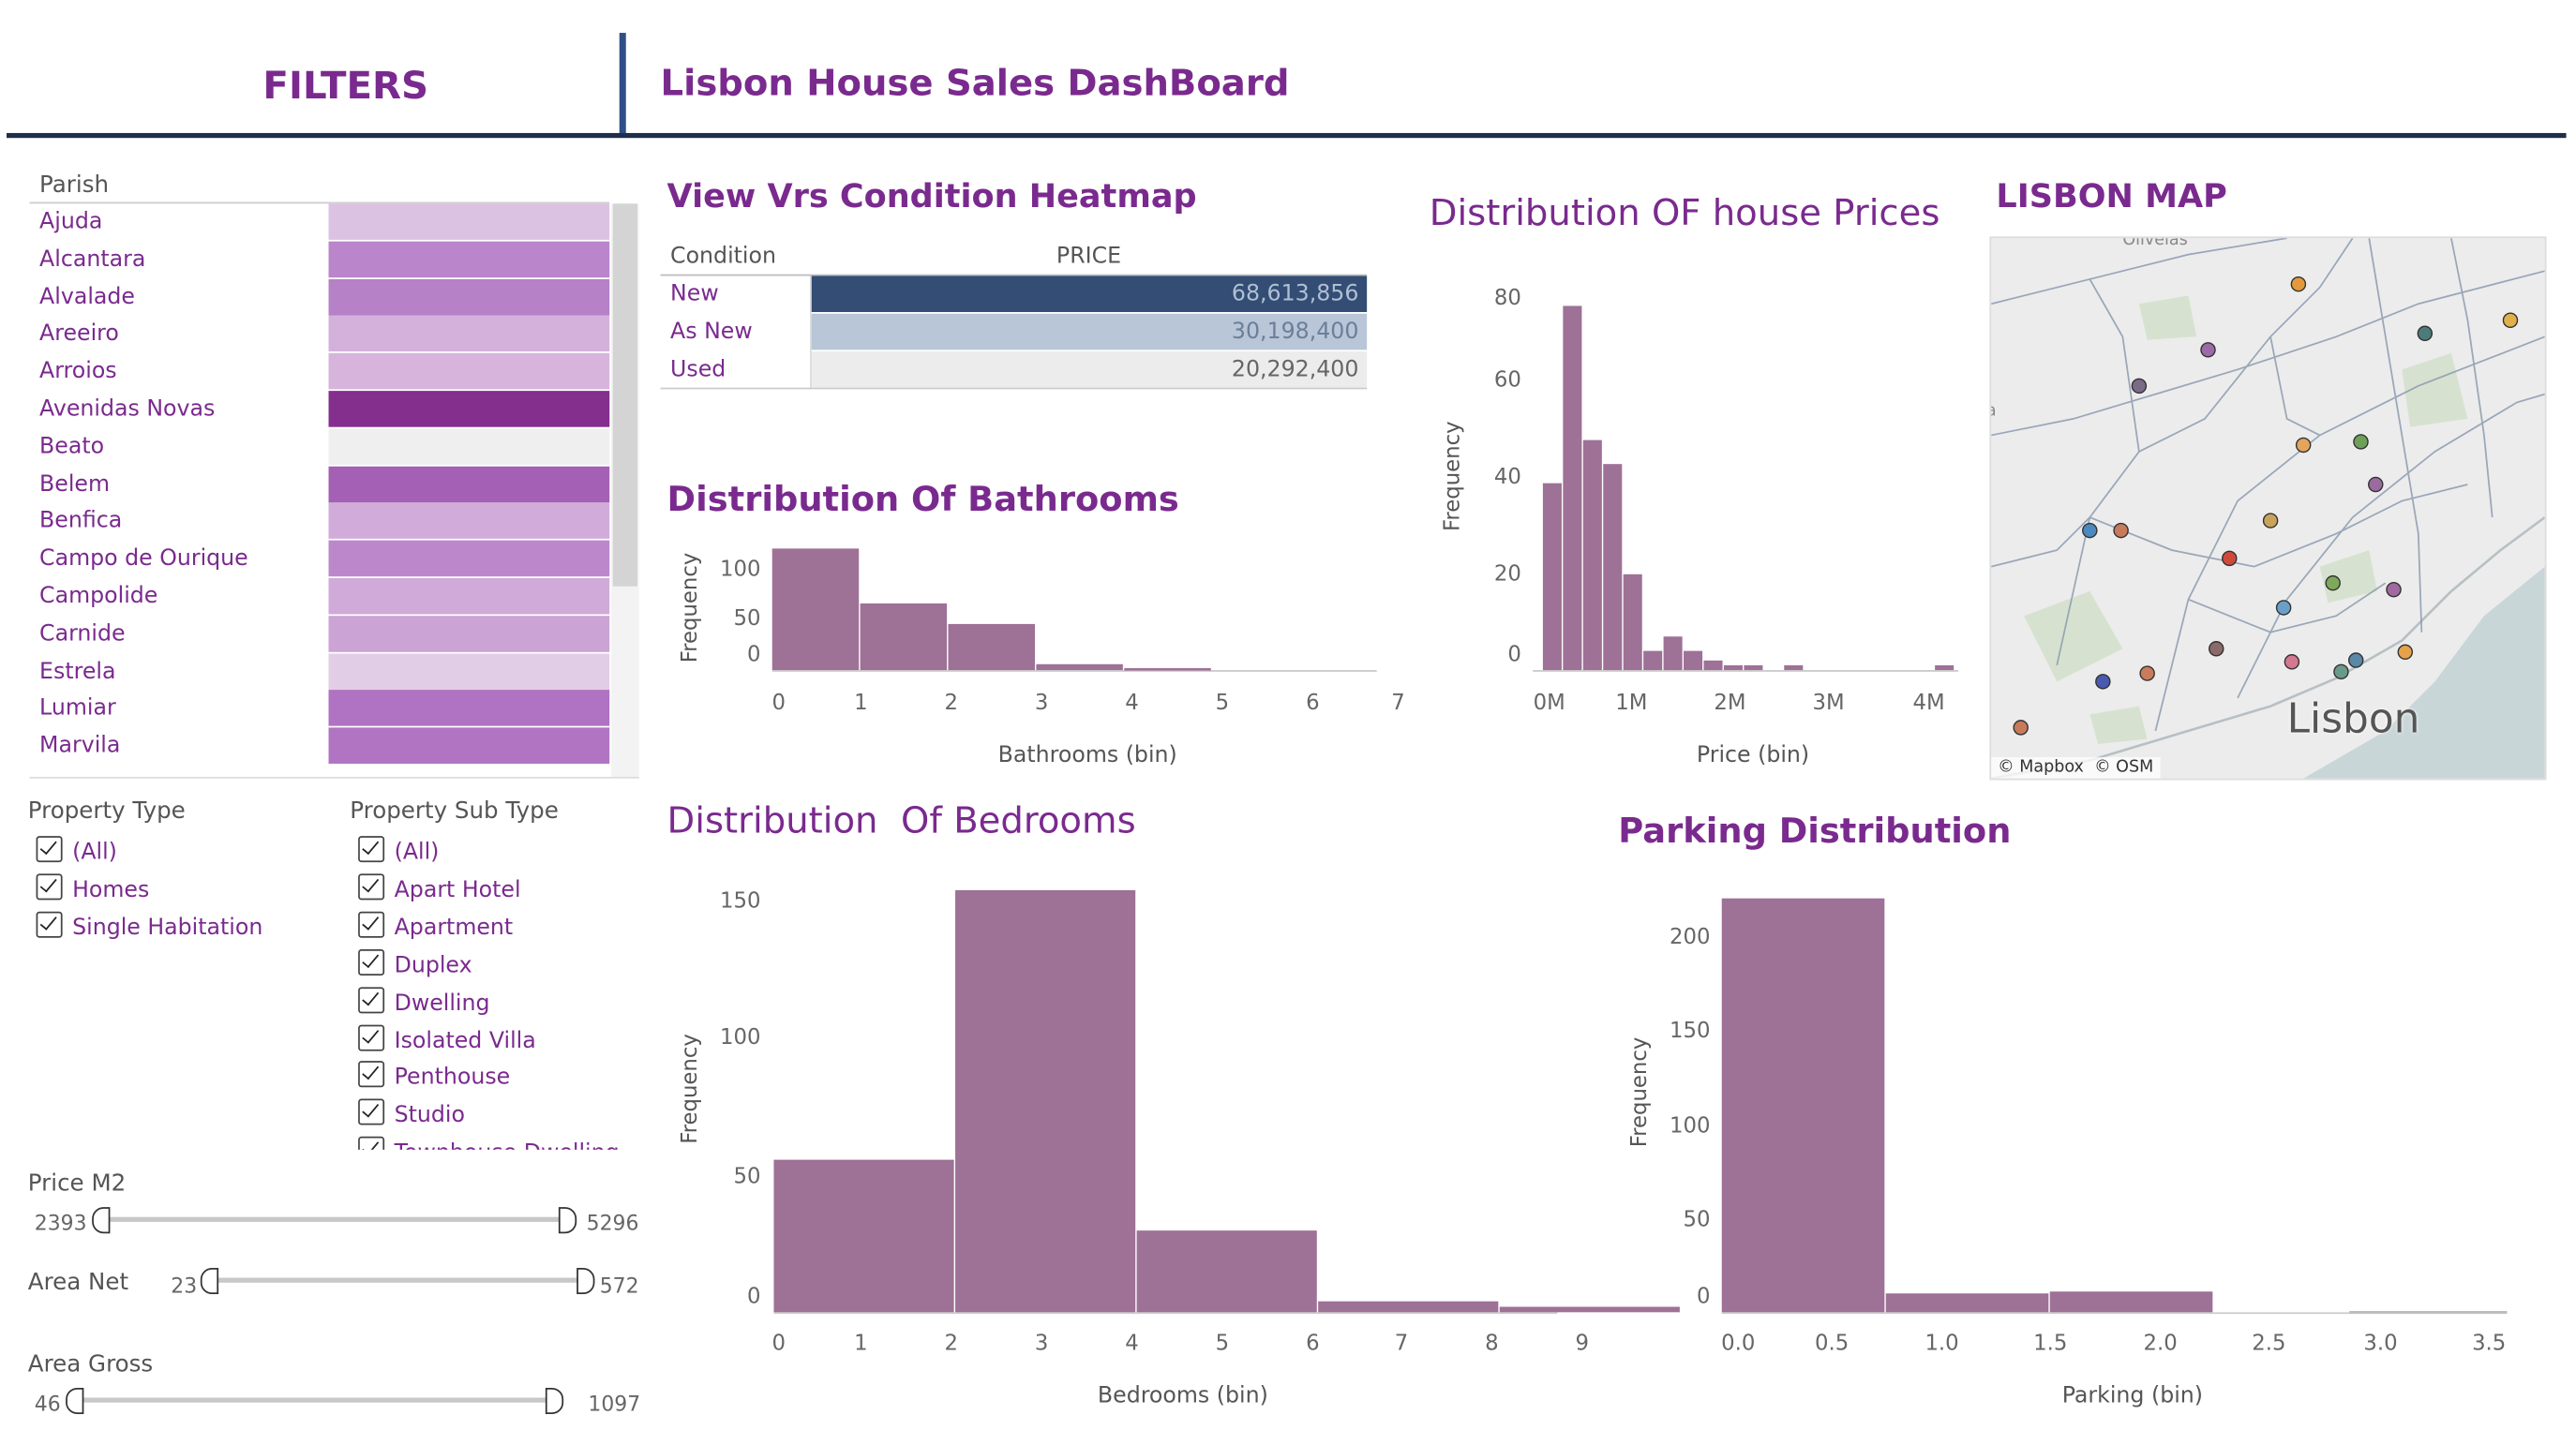 The height and width of the screenshot is (1445, 2576). Describe the element at coordinates (335, 1219) in the screenshot. I see `price-m2-track` at that location.